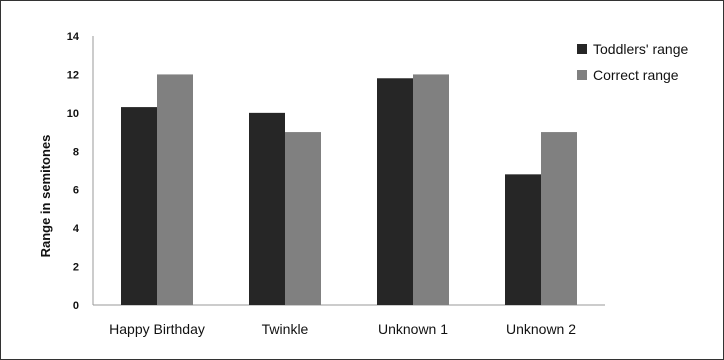 The height and width of the screenshot is (360, 724). What do you see at coordinates (45, 196) in the screenshot?
I see `y-axis-label: Range in semitones` at bounding box center [45, 196].